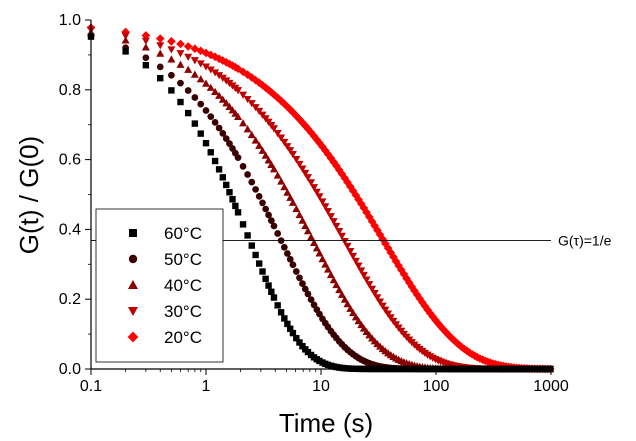 The image size is (636, 441). What do you see at coordinates (183, 337) in the screenshot?
I see `legend-label: 20°C` at bounding box center [183, 337].